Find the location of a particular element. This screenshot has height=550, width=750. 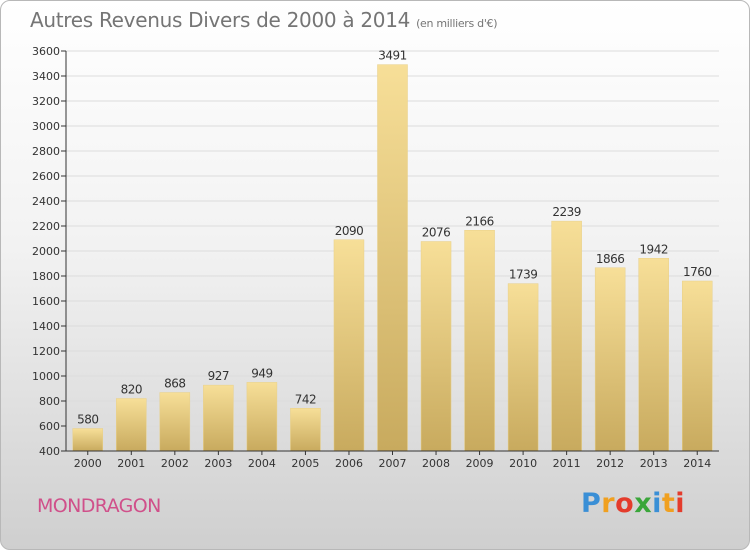

town-name: MONDRAGON is located at coordinates (99, 506).